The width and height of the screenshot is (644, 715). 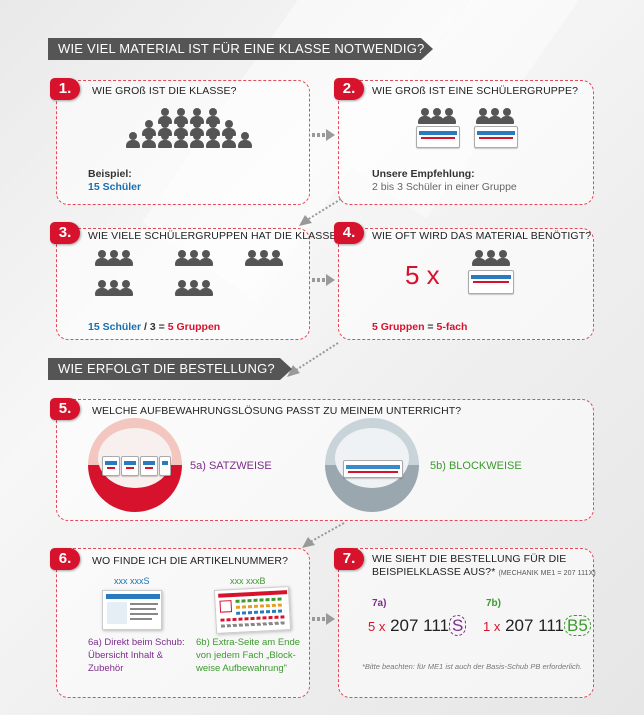 I want to click on panel-step7, so click(x=466, y=623).